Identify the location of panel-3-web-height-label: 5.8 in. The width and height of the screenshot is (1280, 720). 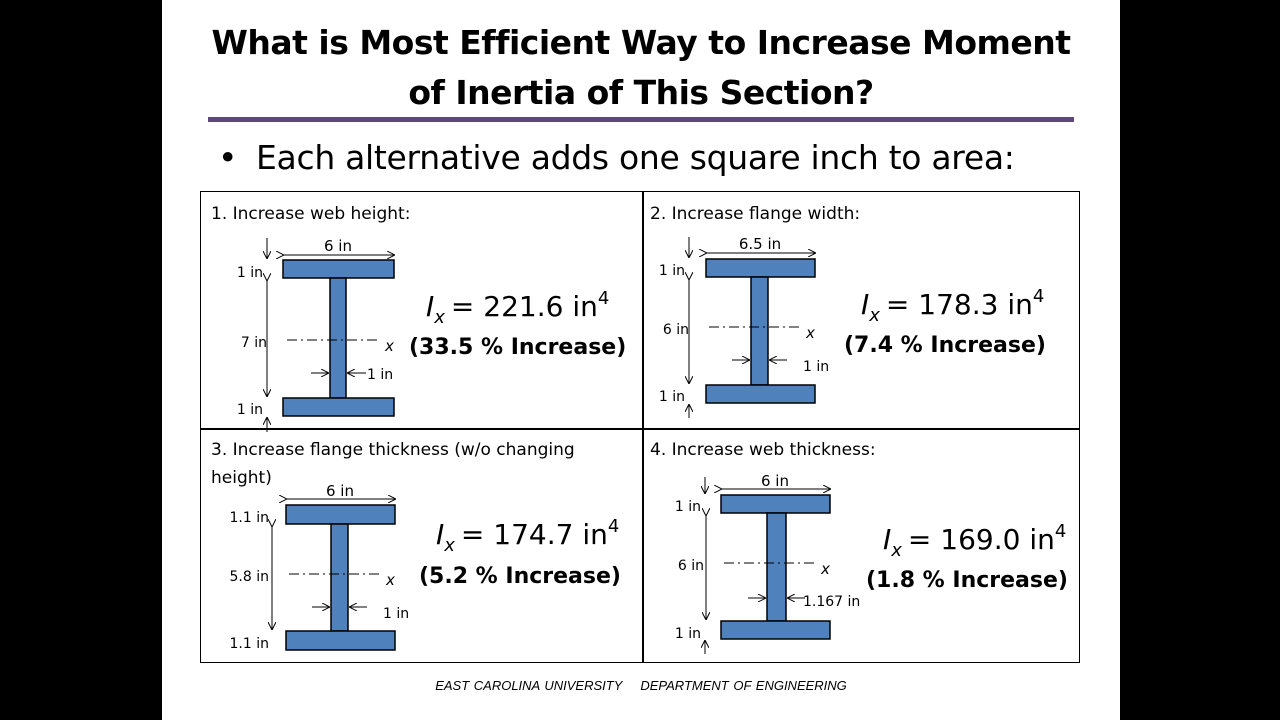
(249, 577).